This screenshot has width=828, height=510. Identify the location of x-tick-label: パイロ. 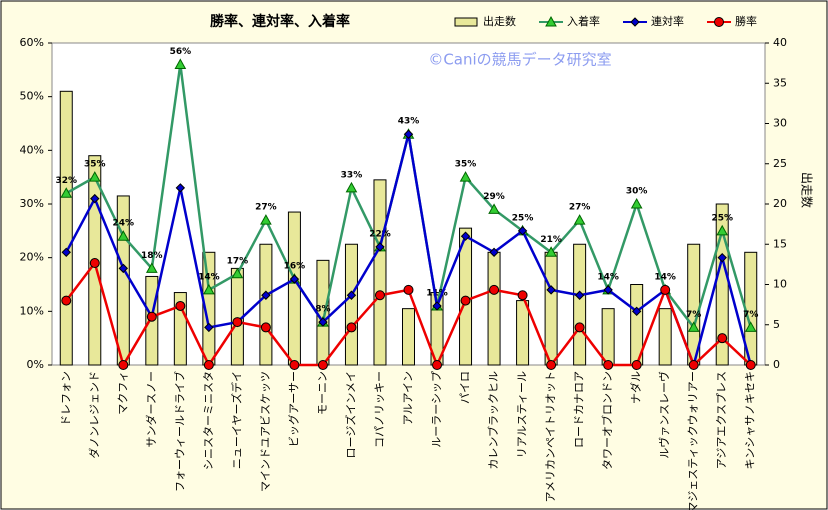
(465, 387).